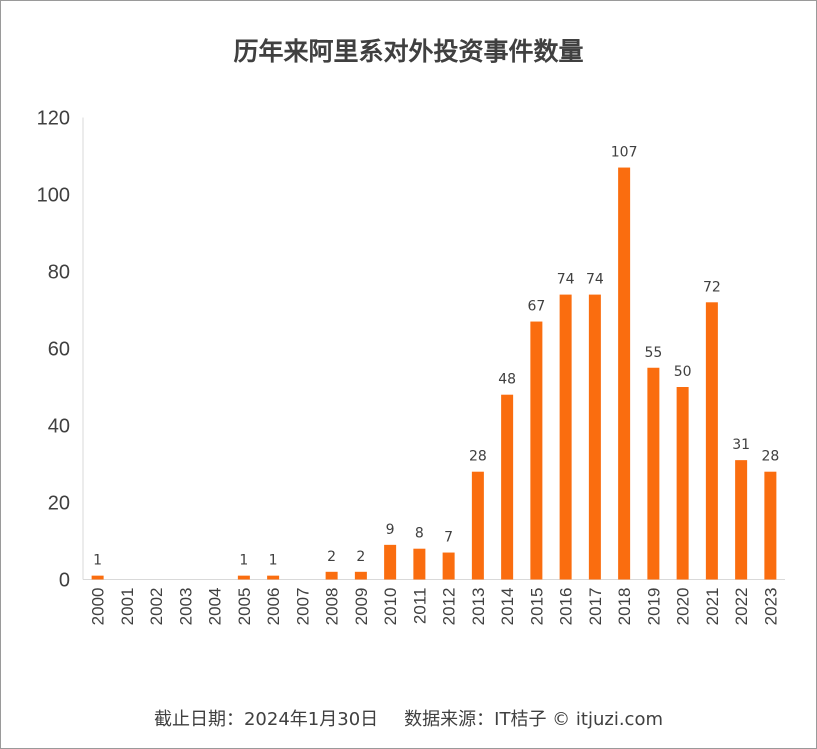 The image size is (817, 749). What do you see at coordinates (360, 557) in the screenshot?
I see `data-label-2009: 2` at bounding box center [360, 557].